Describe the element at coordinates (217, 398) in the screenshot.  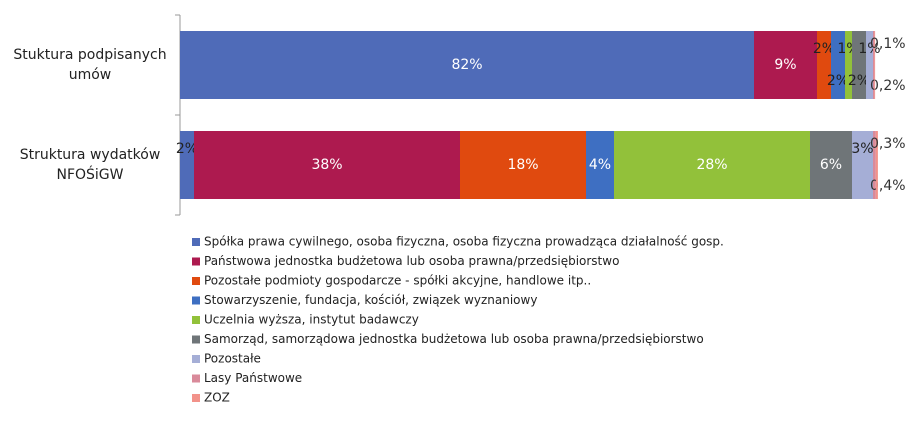
I see `legend-label: ZOZ` at that location.